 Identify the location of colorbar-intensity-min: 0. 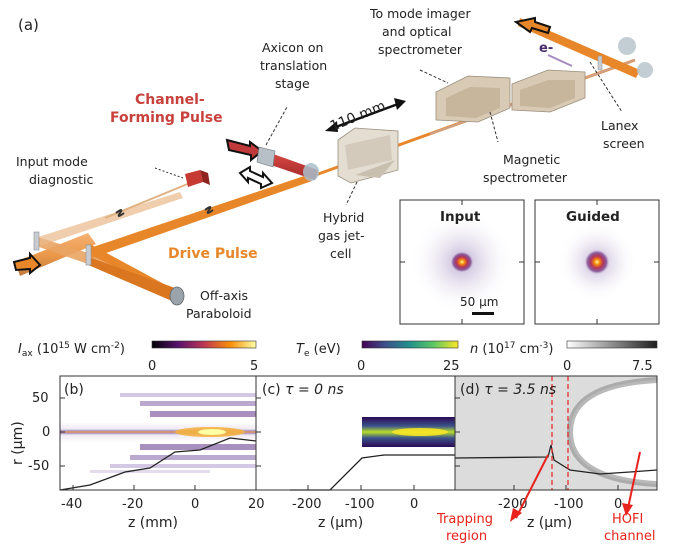
(152, 366).